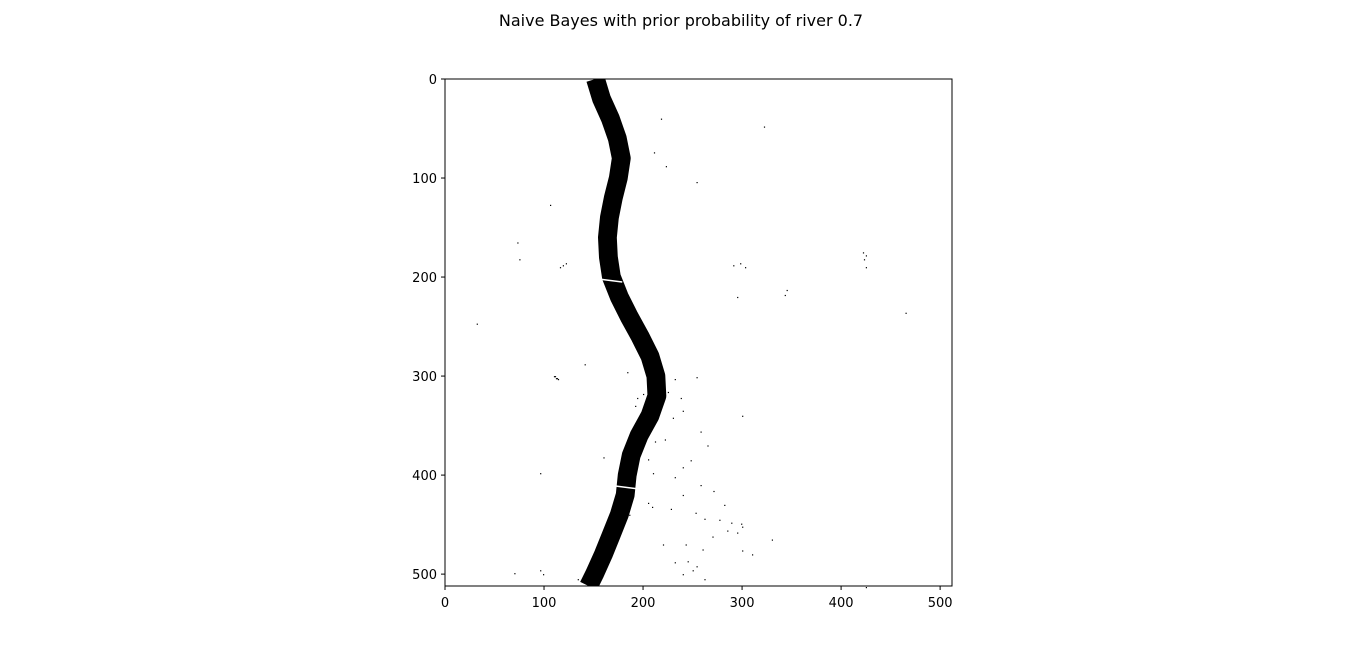  I want to click on y-tick-label: 400, so click(424, 476).